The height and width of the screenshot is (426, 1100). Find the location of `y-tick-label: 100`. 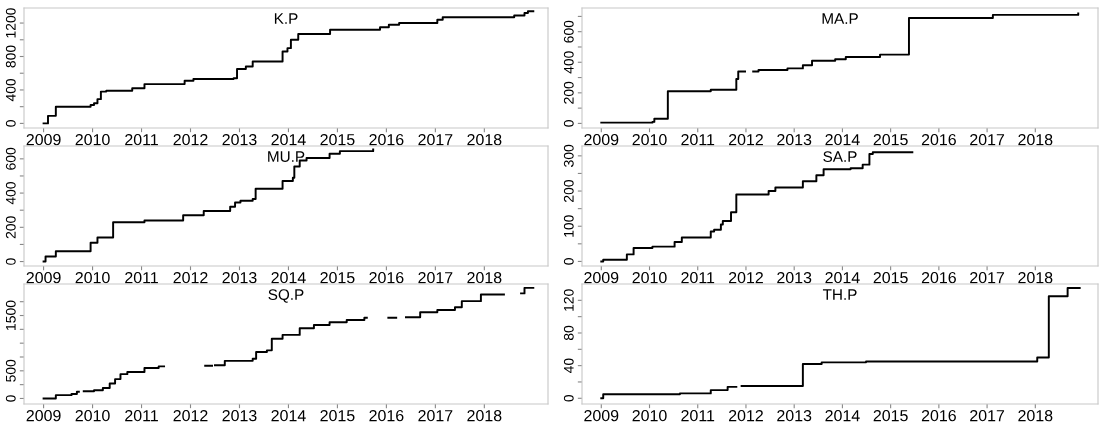

y-tick-label: 100 is located at coordinates (568, 226).